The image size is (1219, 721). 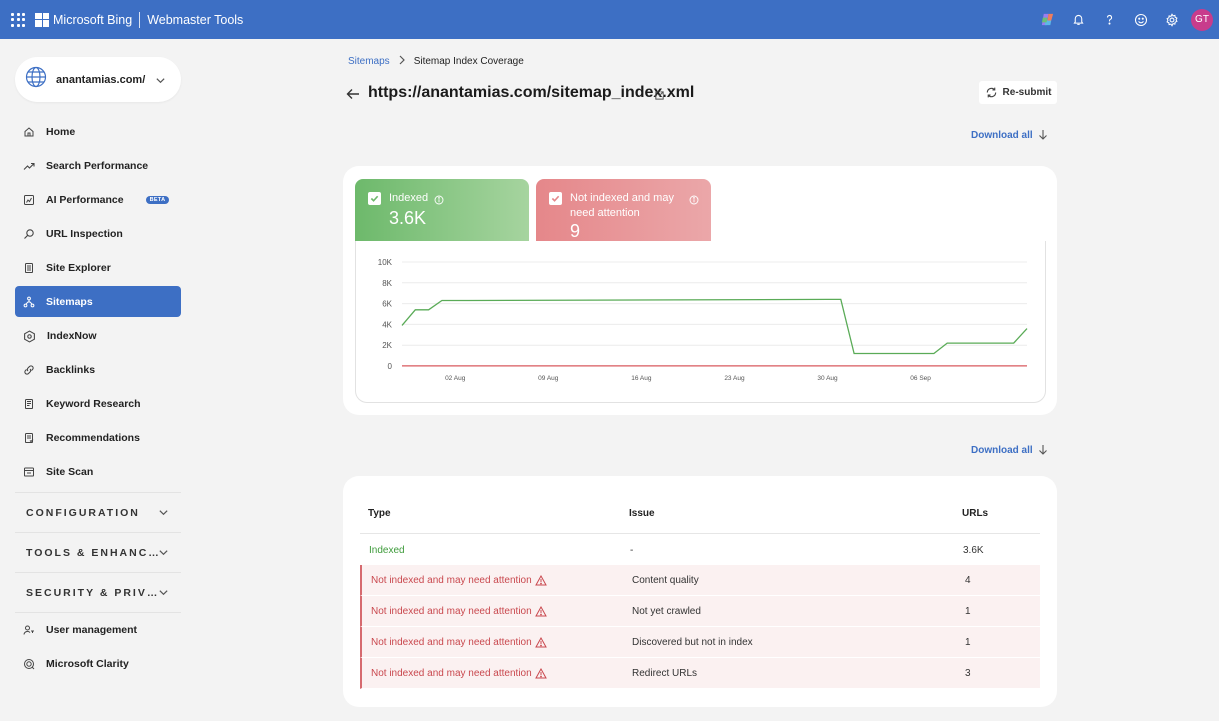 I want to click on help-icon, so click(x=1109, y=19).